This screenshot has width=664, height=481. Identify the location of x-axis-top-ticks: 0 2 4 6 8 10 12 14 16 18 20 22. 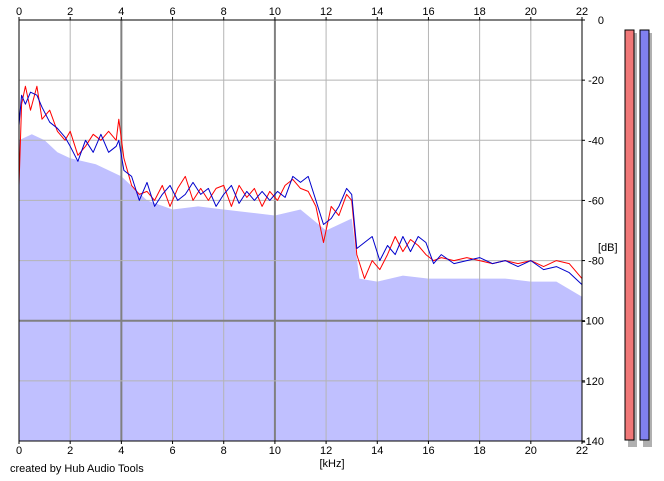
(302, 13).